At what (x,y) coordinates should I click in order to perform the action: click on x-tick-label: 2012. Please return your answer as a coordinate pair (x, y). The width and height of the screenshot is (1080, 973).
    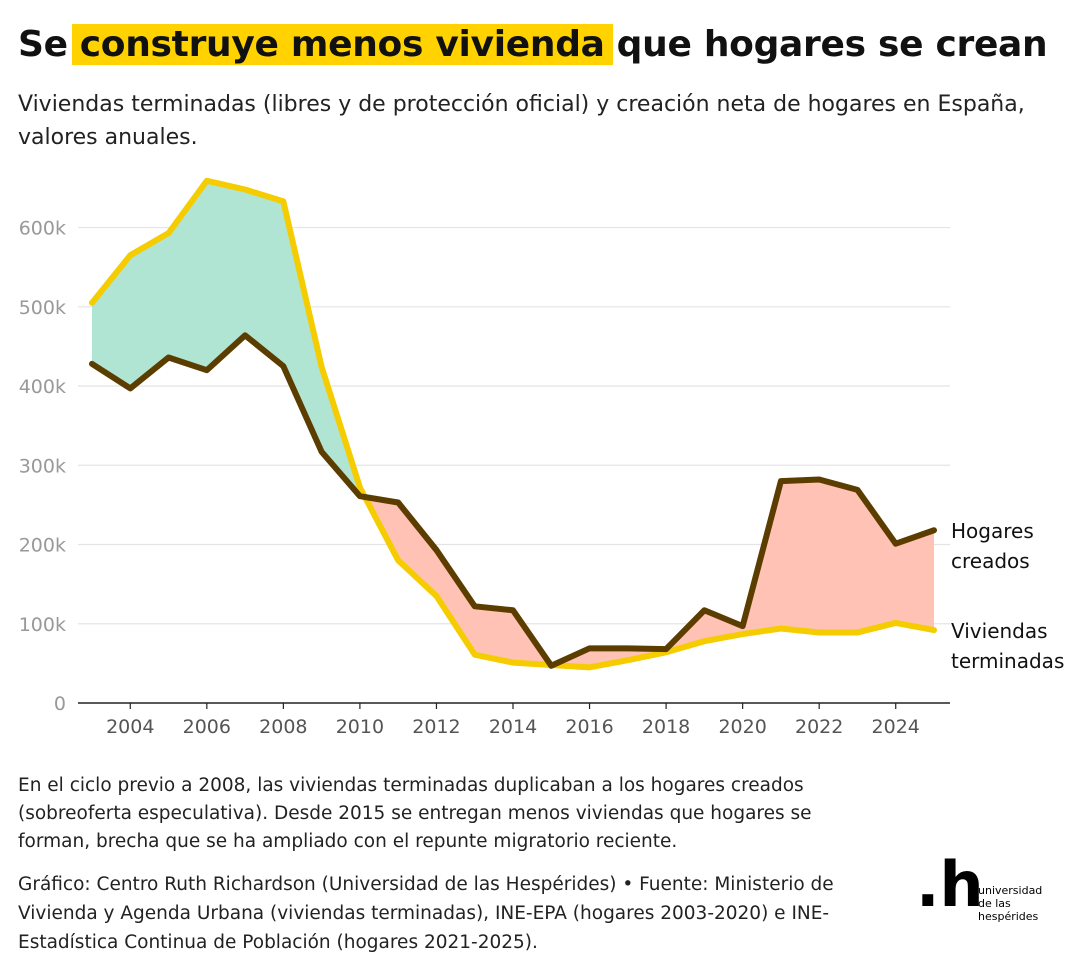
    Looking at the image, I should click on (436, 727).